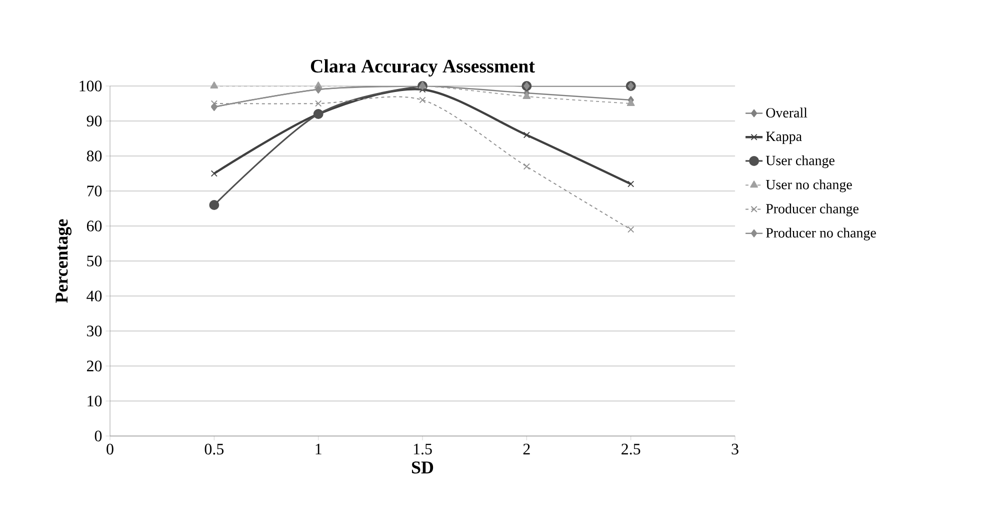 The height and width of the screenshot is (531, 981). What do you see at coordinates (94, 156) in the screenshot?
I see `y-tick-label: 80` at bounding box center [94, 156].